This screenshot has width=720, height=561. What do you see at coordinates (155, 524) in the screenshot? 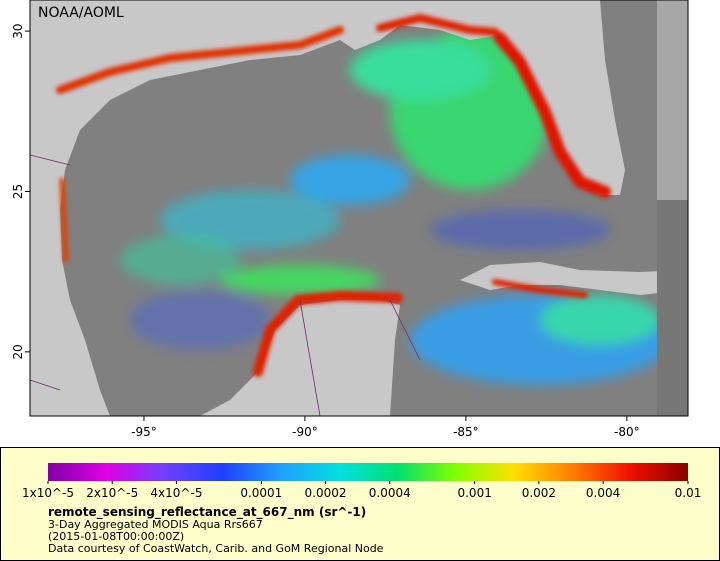
I see `legend-description: 3-Day Aggregated MODIS Aqua Rrs667` at bounding box center [155, 524].